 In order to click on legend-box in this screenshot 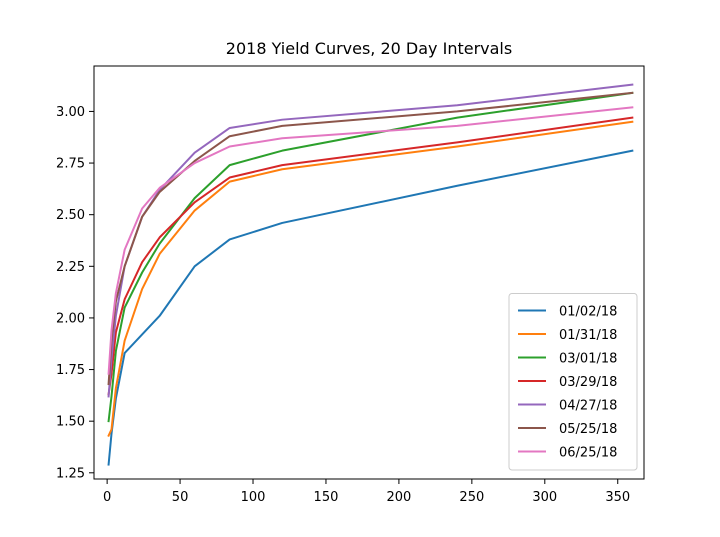, I will do `click(573, 382)`.